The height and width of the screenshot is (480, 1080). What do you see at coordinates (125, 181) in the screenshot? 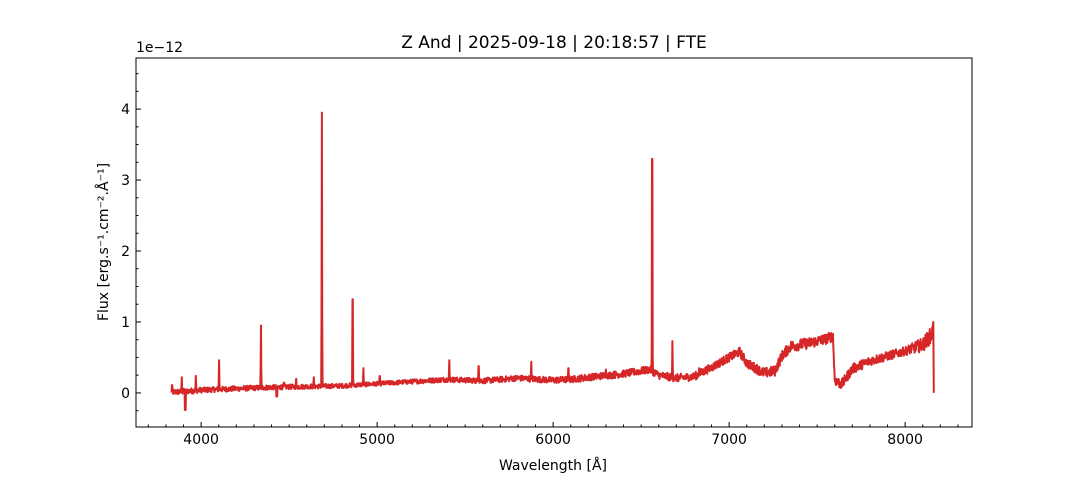
I see `y-tick-label: 3` at bounding box center [125, 181].